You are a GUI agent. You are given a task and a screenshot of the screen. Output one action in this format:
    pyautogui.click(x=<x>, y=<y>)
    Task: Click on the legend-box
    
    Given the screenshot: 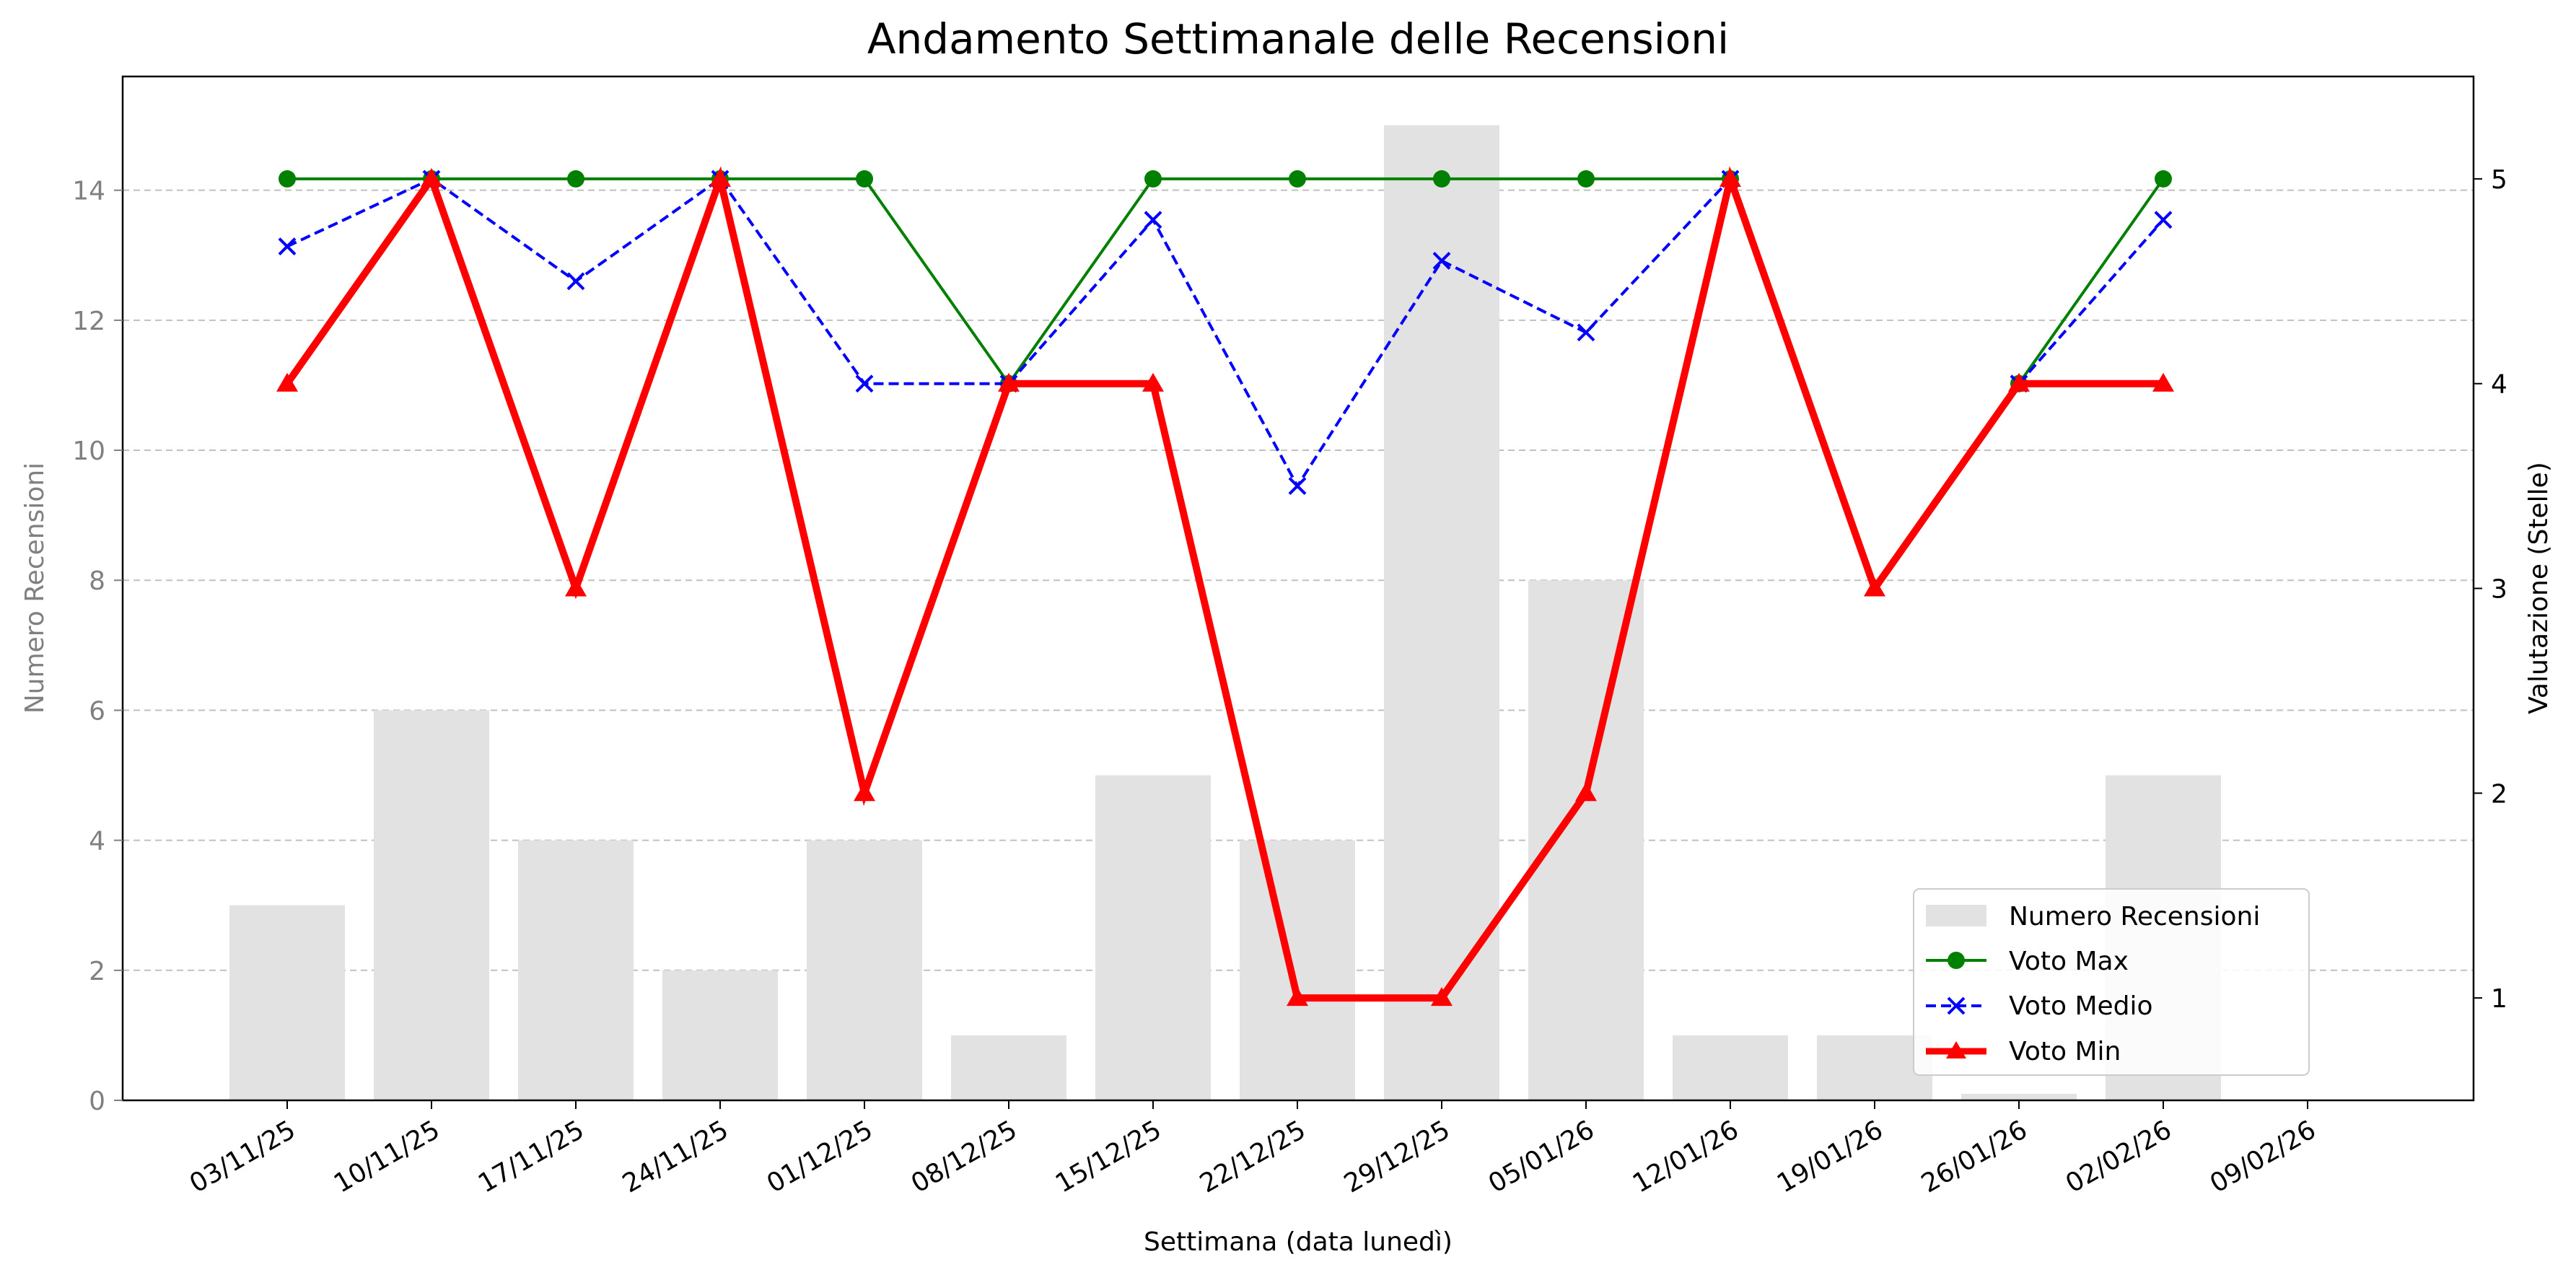 What is the action you would take?
    pyautogui.click(x=2111, y=982)
    